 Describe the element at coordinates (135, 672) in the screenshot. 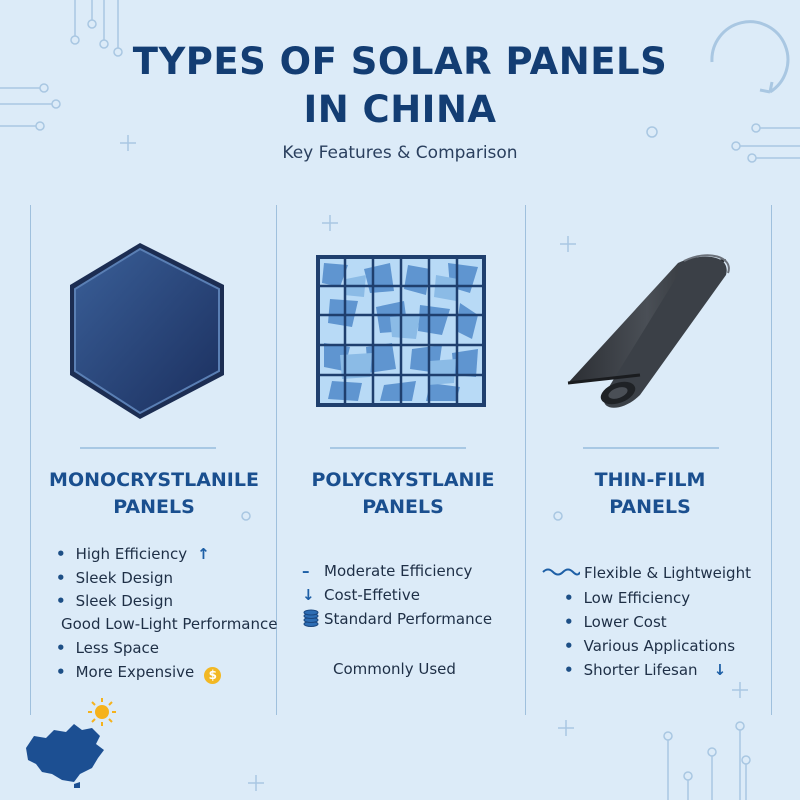

I see `feature-text: More Expensive` at that location.